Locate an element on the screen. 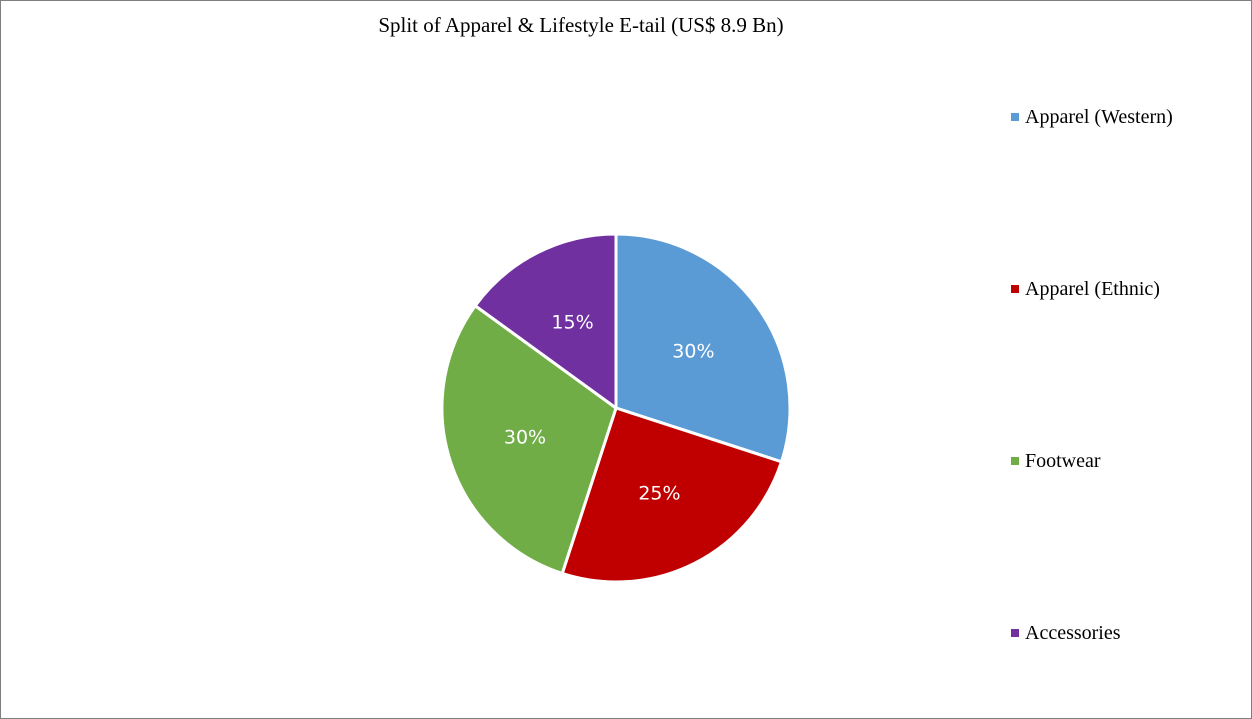 This screenshot has width=1252, height=719. pie-slice-footwear is located at coordinates (529, 439).